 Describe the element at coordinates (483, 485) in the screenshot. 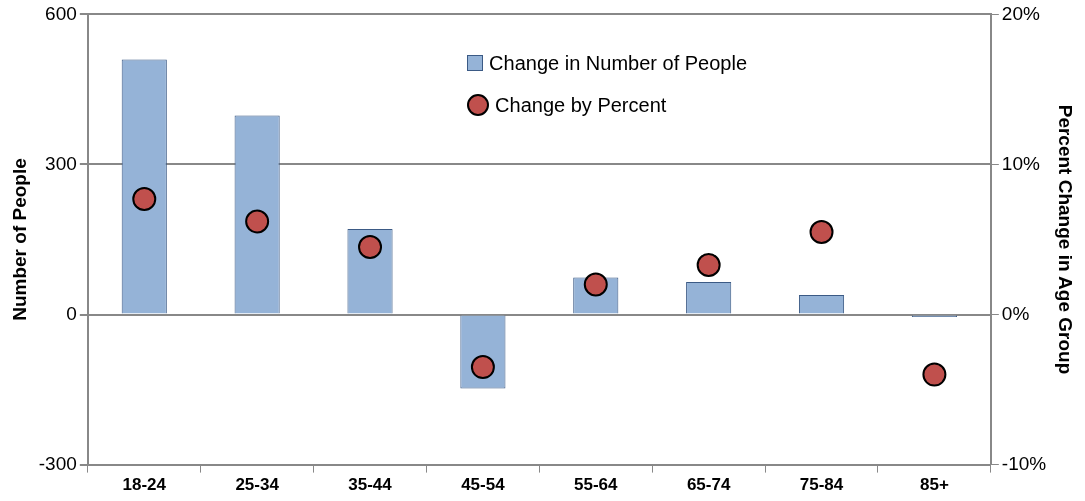

I see `x-tick-label: 45-54` at that location.